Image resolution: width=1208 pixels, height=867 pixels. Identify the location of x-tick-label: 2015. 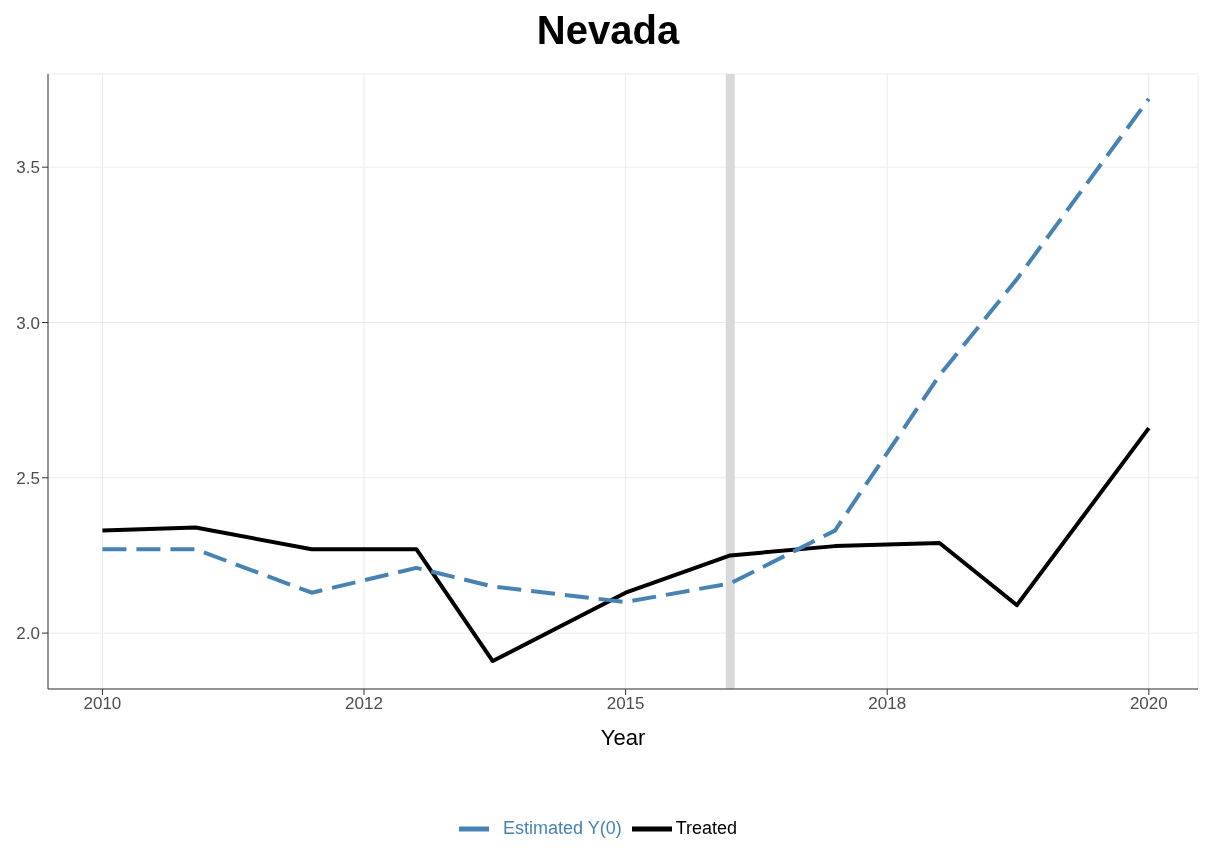
(625, 704).